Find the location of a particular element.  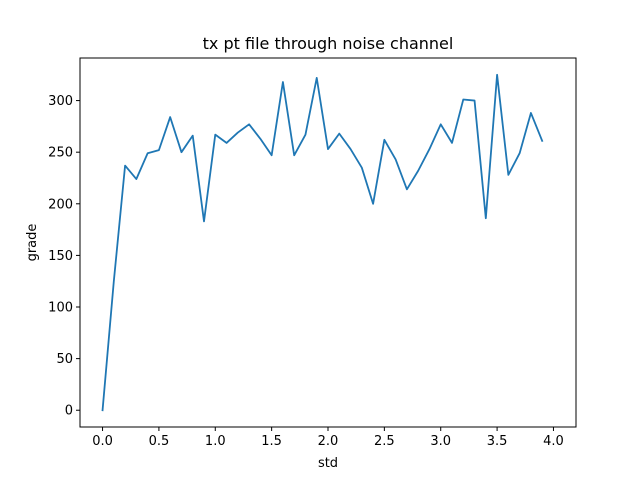

y-tick-label: 50 is located at coordinates (64, 359).